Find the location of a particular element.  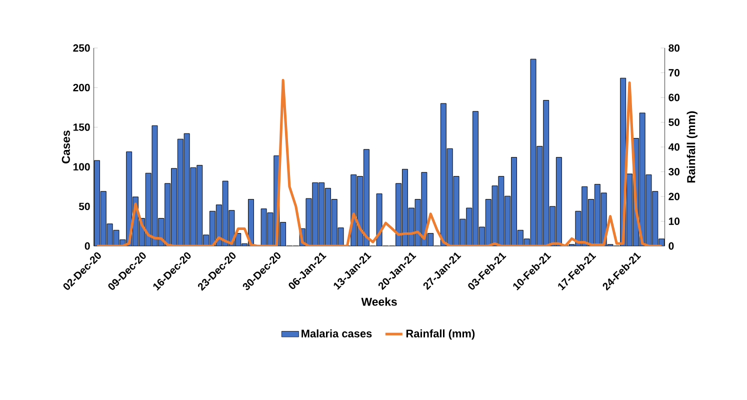

legend-label: Rainfall (mm) is located at coordinates (440, 334).